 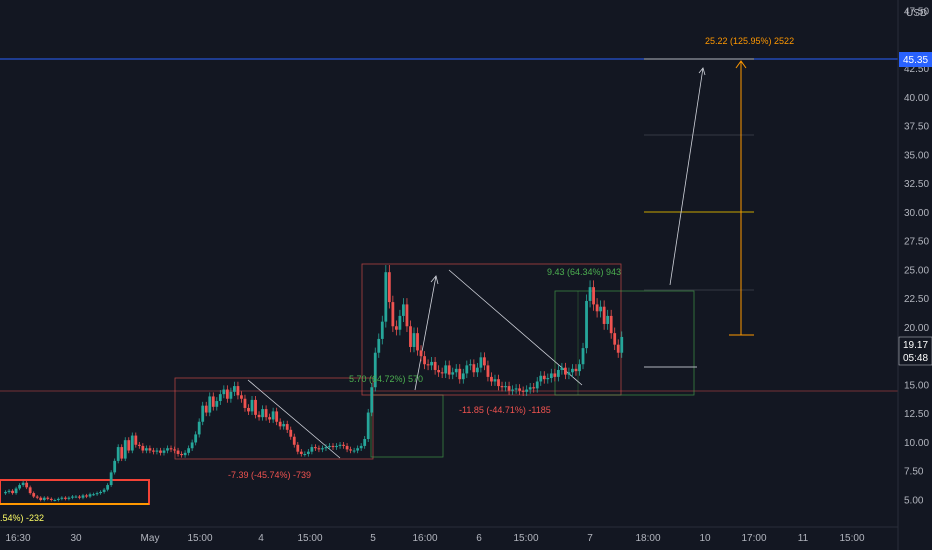 What do you see at coordinates (914, 472) in the screenshot?
I see `y-tick-label: 7.50` at bounding box center [914, 472].